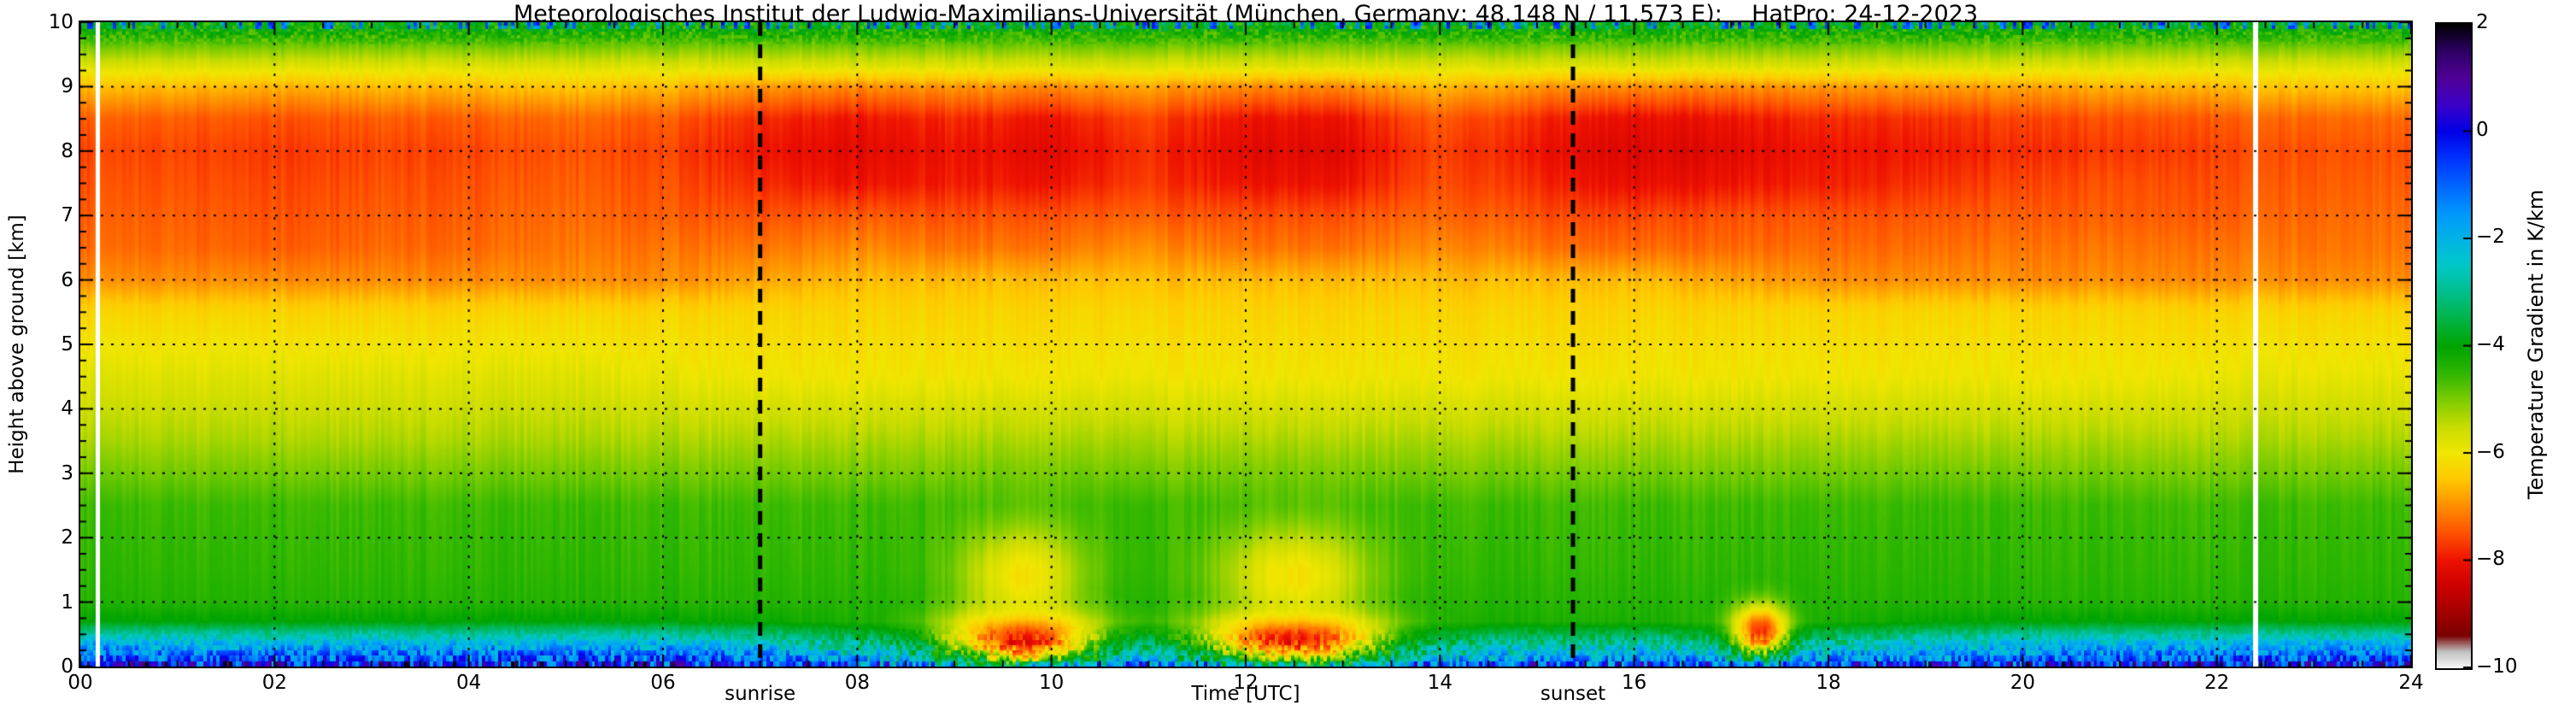 This screenshot has width=2576, height=705. Describe the element at coordinates (67, 344) in the screenshot. I see `y-tick-label: 5` at that location.